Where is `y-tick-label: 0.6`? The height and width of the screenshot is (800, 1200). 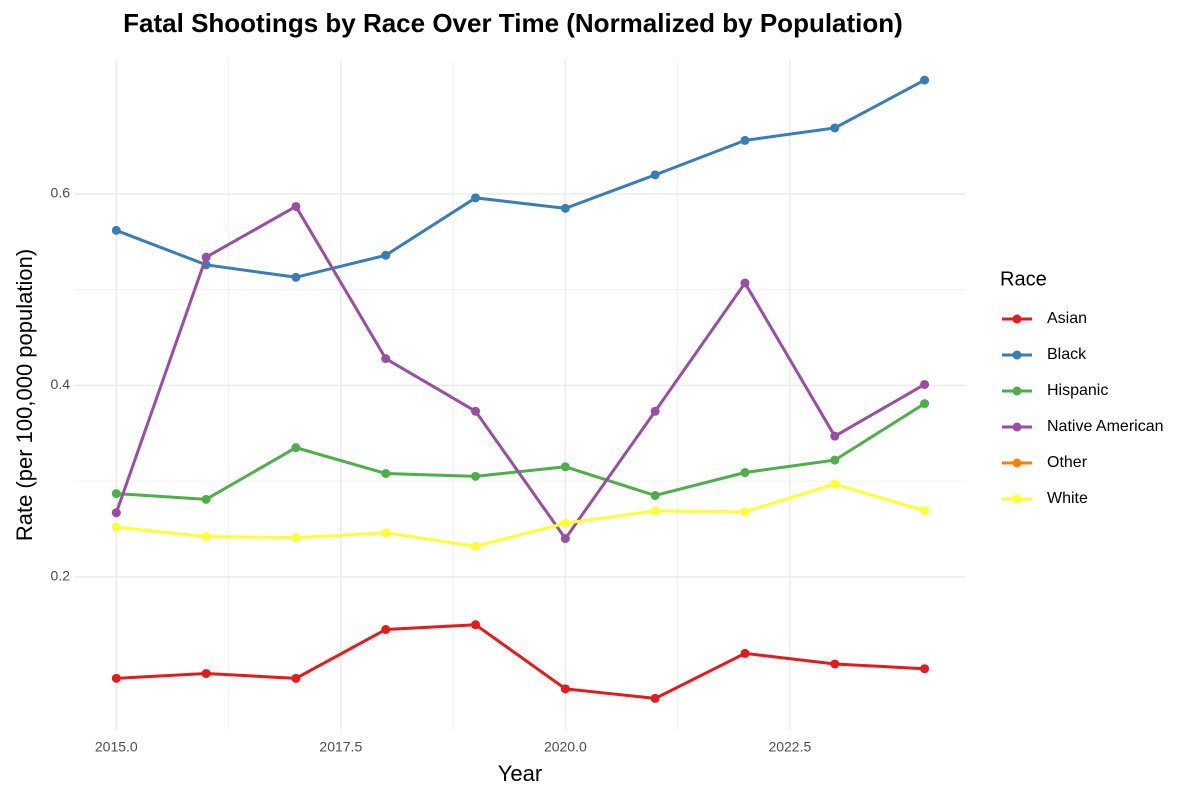 y-tick-label: 0.6 is located at coordinates (61, 193).